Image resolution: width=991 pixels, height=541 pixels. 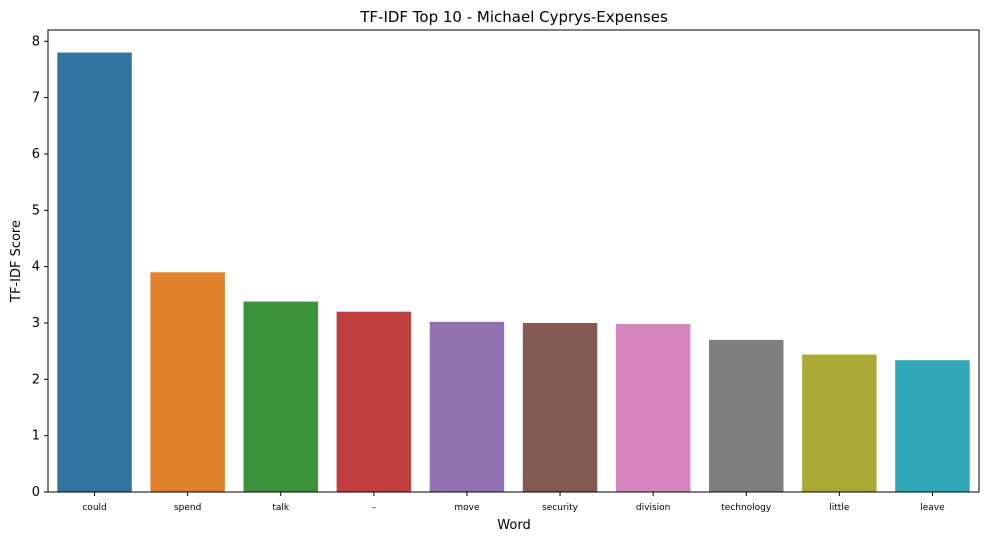 I want to click on y-tick-label: 0, so click(x=36, y=492).